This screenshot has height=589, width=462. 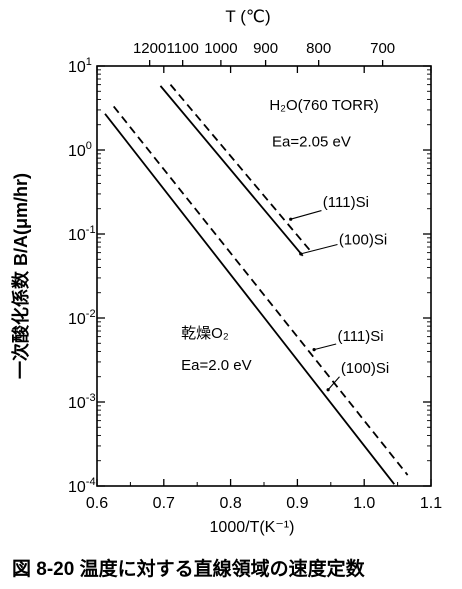 What do you see at coordinates (20, 276) in the screenshot?
I see `y-axis-label: 一次酸化係数 B/A(μm/hr)` at bounding box center [20, 276].